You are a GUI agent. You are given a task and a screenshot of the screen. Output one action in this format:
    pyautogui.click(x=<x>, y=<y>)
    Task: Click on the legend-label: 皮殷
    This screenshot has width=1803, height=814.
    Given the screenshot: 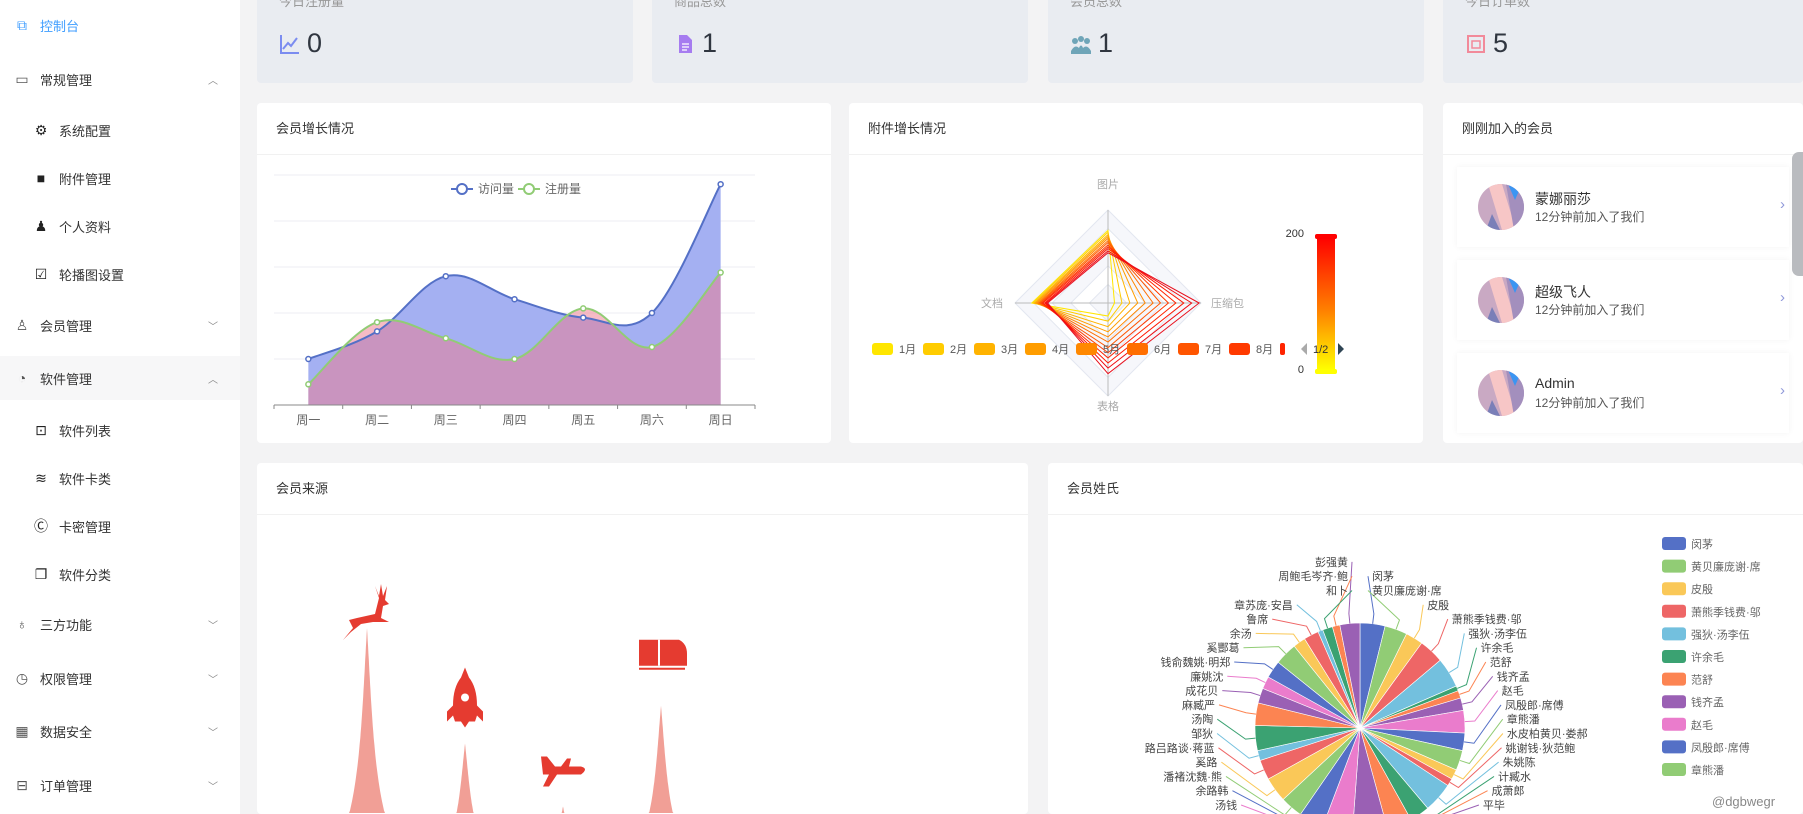 What is the action you would take?
    pyautogui.click(x=1702, y=589)
    